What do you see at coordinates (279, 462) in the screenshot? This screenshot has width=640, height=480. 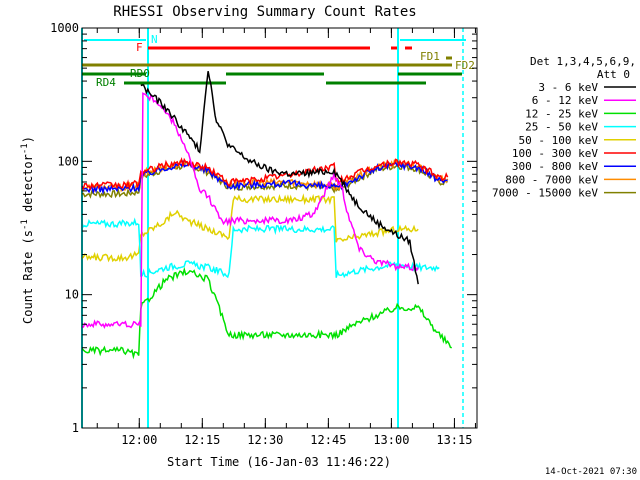 I see `x-axis-label: Start Time (16-Jan-03 11:46:22)` at bounding box center [279, 462].